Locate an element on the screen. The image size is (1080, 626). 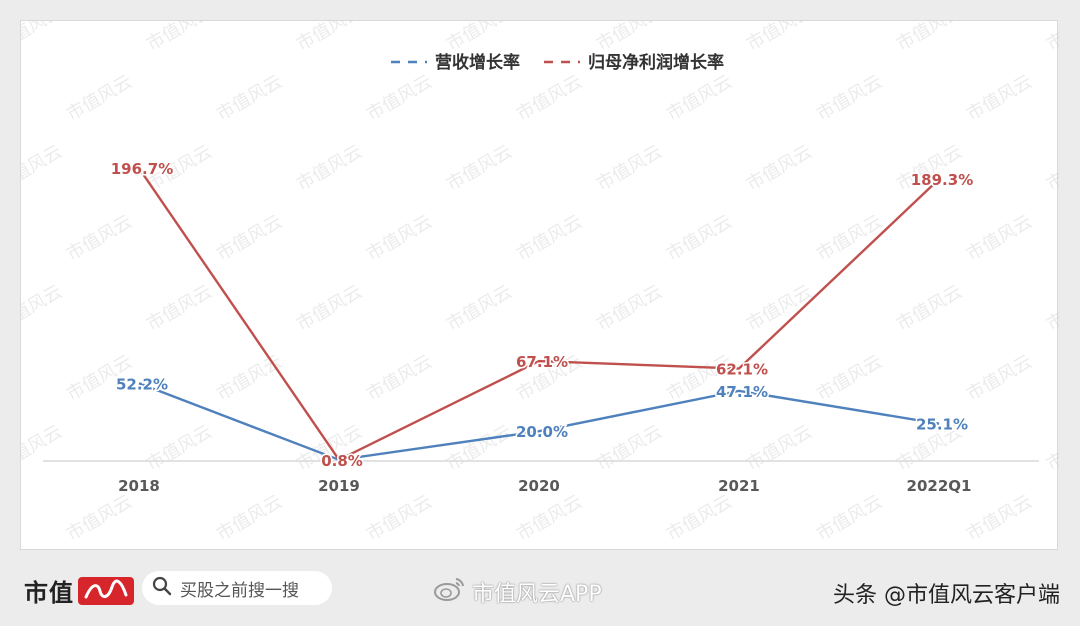
data-label-1: 0.8% is located at coordinates (342, 461).